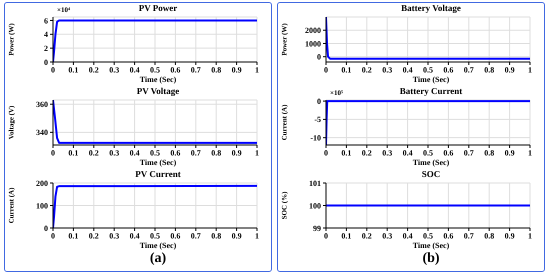 The image size is (550, 276). What do you see at coordinates (158, 91) in the screenshot?
I see `chart-title: PV Voltage` at bounding box center [158, 91].